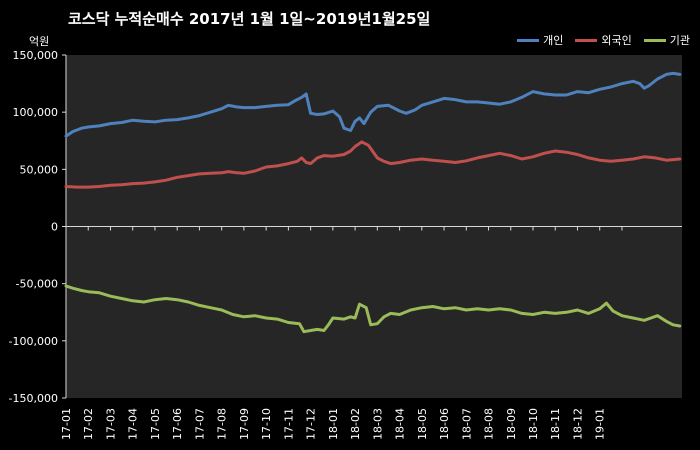 This screenshot has height=450, width=700. I want to click on x-tick-label: 18-02, so click(355, 424).